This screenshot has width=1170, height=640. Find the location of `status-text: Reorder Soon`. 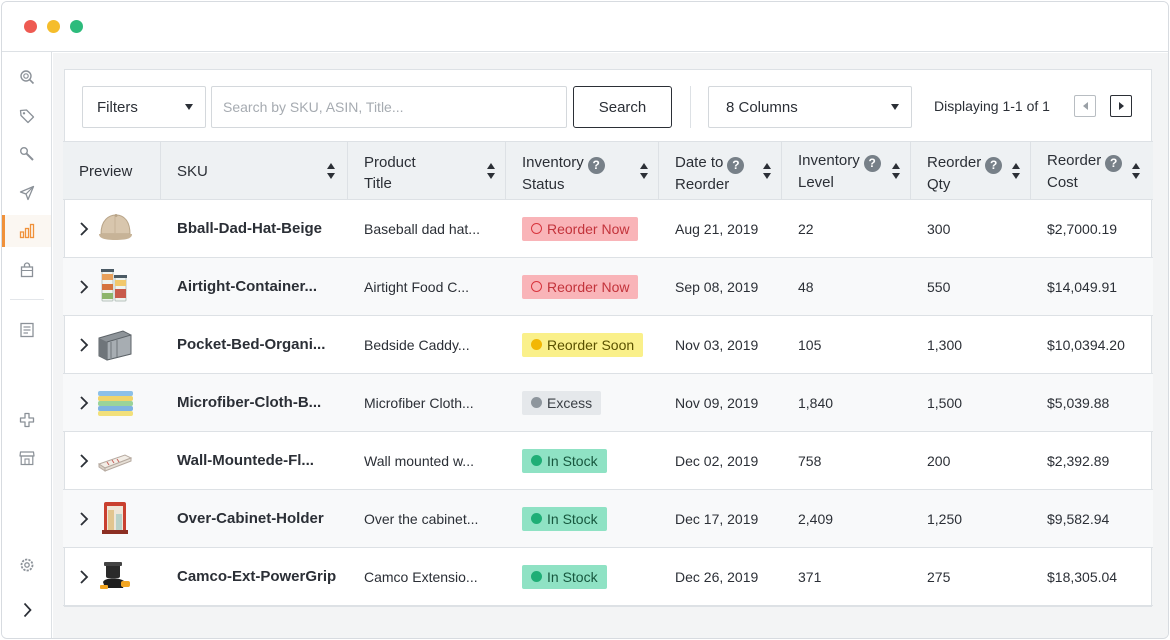

status-text: Reorder Soon is located at coordinates (591, 344).